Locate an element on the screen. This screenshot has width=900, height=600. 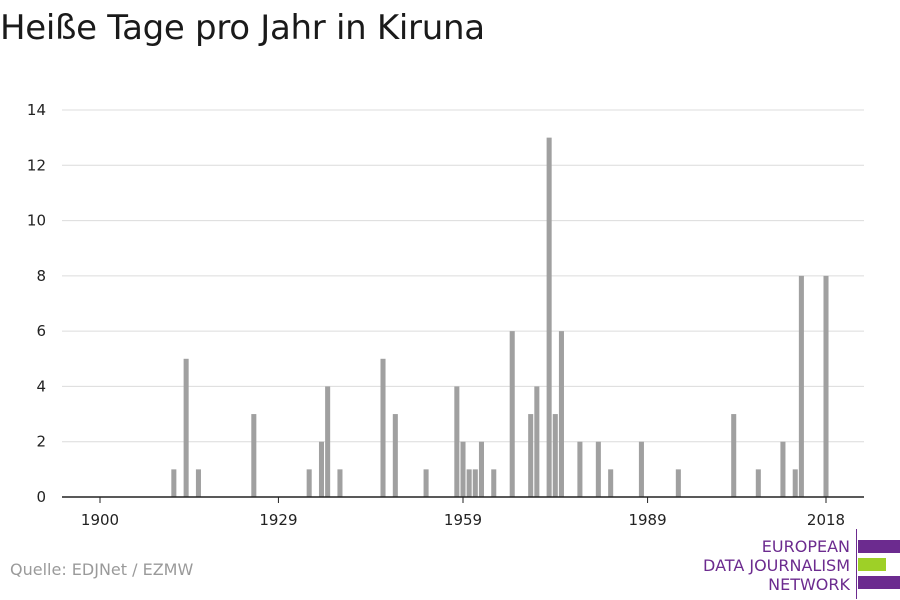
bar-2018 is located at coordinates (826, 386).